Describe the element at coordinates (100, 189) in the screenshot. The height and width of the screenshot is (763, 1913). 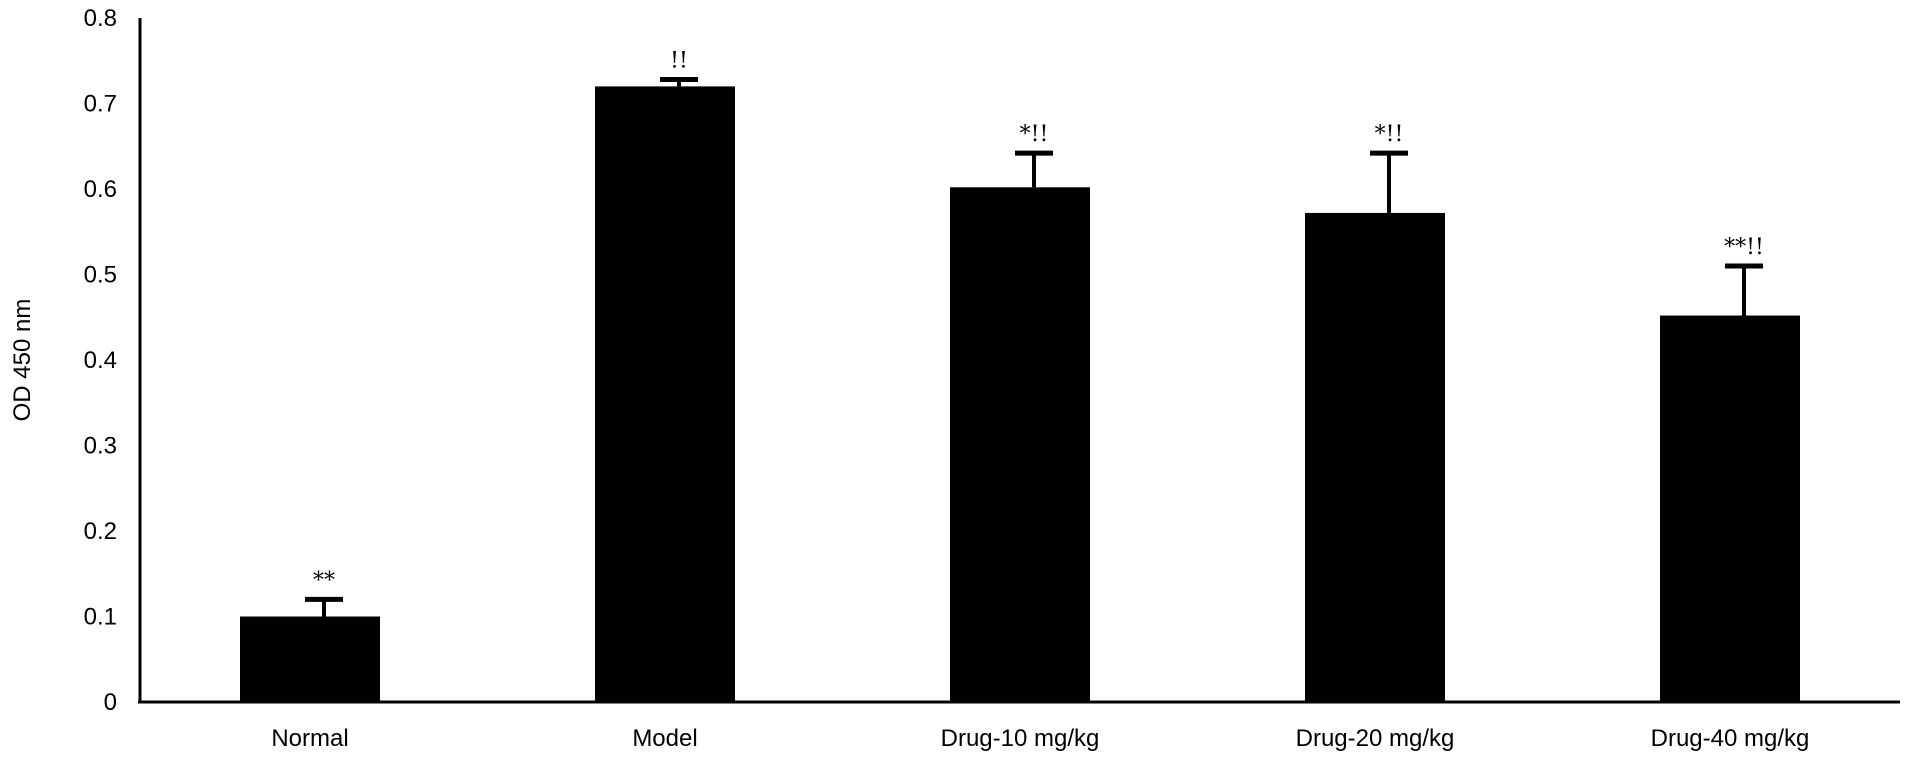
I see `y-tick-label: 0.6` at that location.